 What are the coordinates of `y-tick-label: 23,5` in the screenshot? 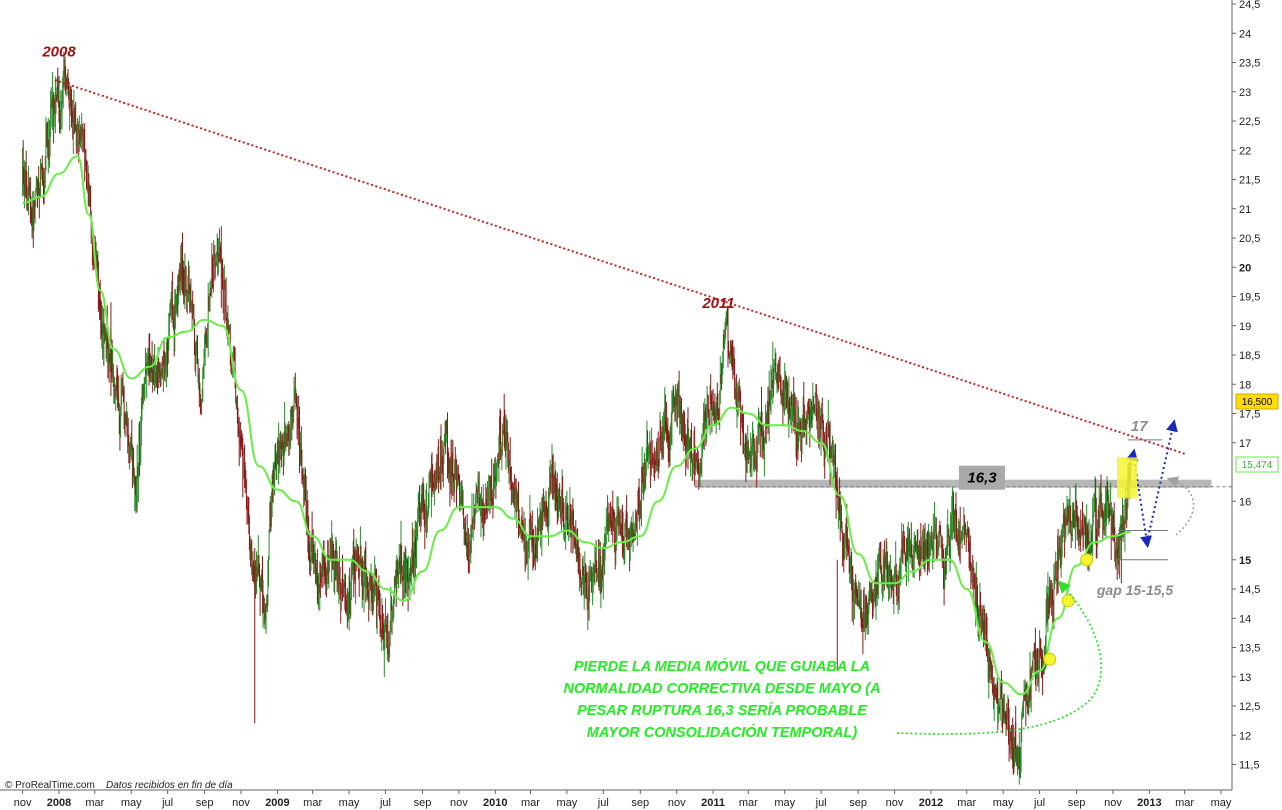 It's located at (1249, 64).